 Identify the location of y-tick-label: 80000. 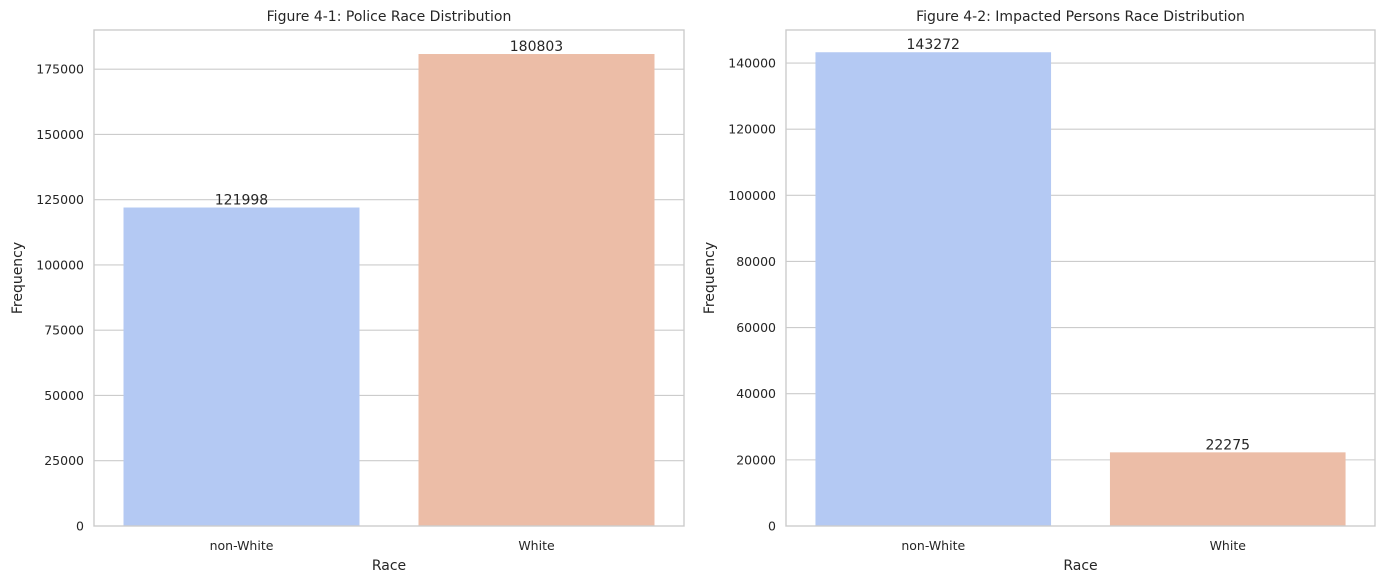
(756, 261).